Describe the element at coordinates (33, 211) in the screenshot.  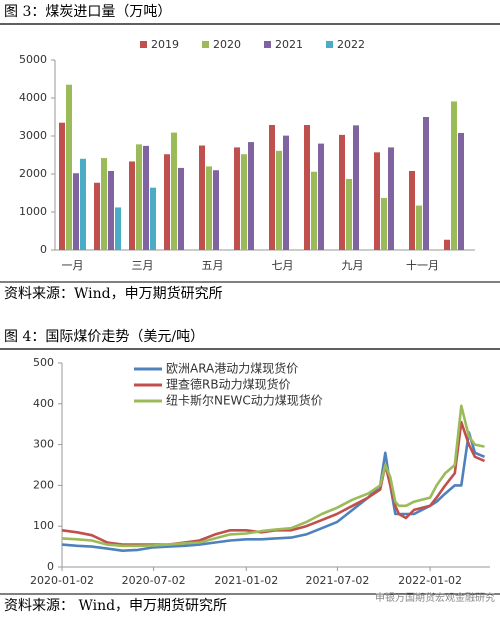
I see `y-tick-label: 1000` at that location.